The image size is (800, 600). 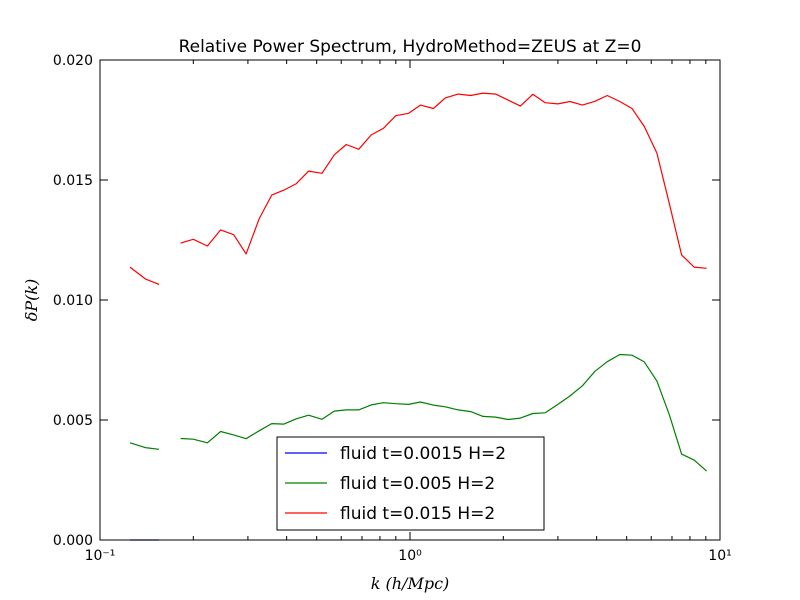 I want to click on legend-label-2: fluid t=0.005 H=2, so click(x=417, y=484).